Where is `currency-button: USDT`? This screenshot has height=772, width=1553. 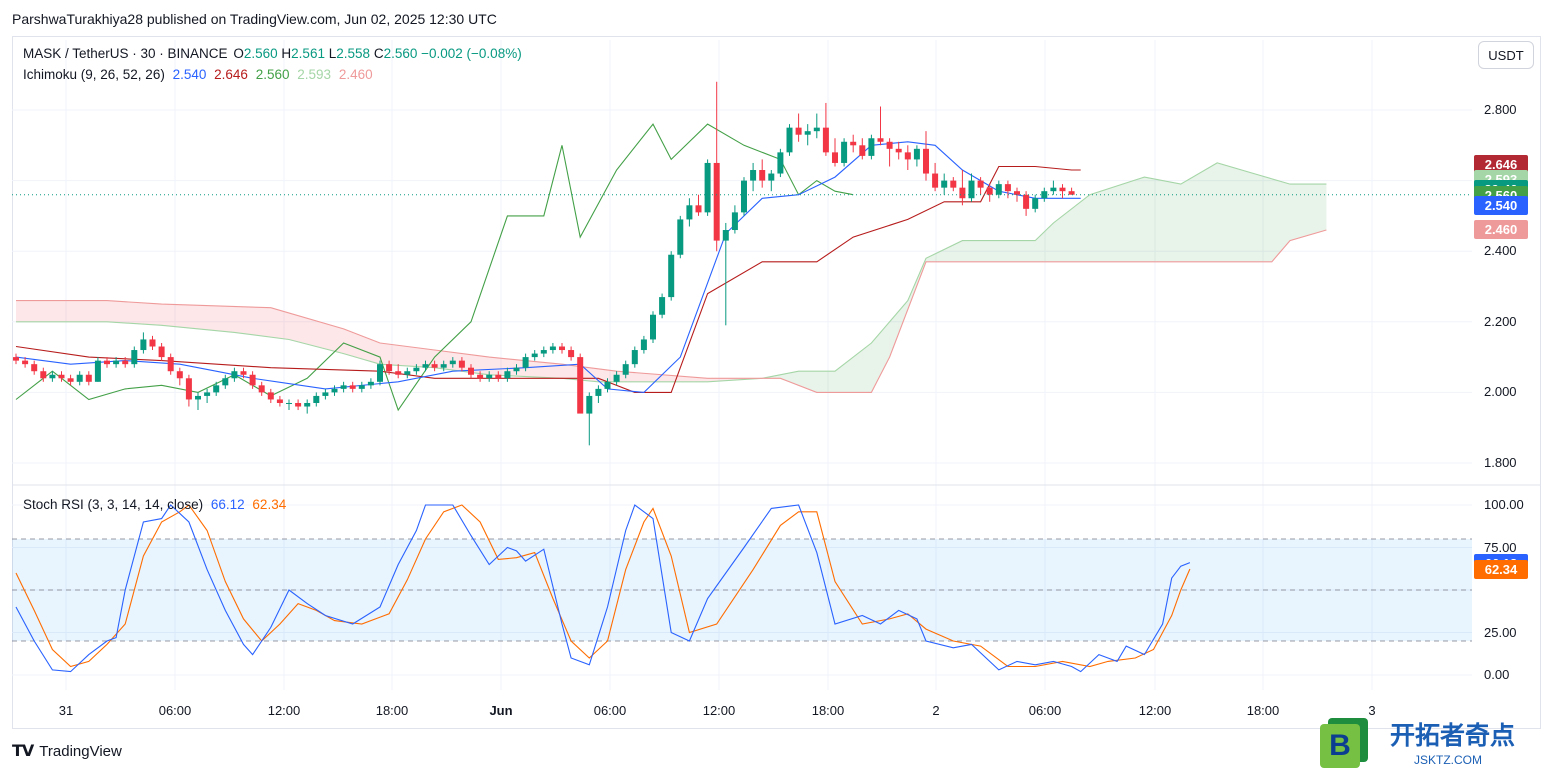
currency-button: USDT is located at coordinates (1506, 55).